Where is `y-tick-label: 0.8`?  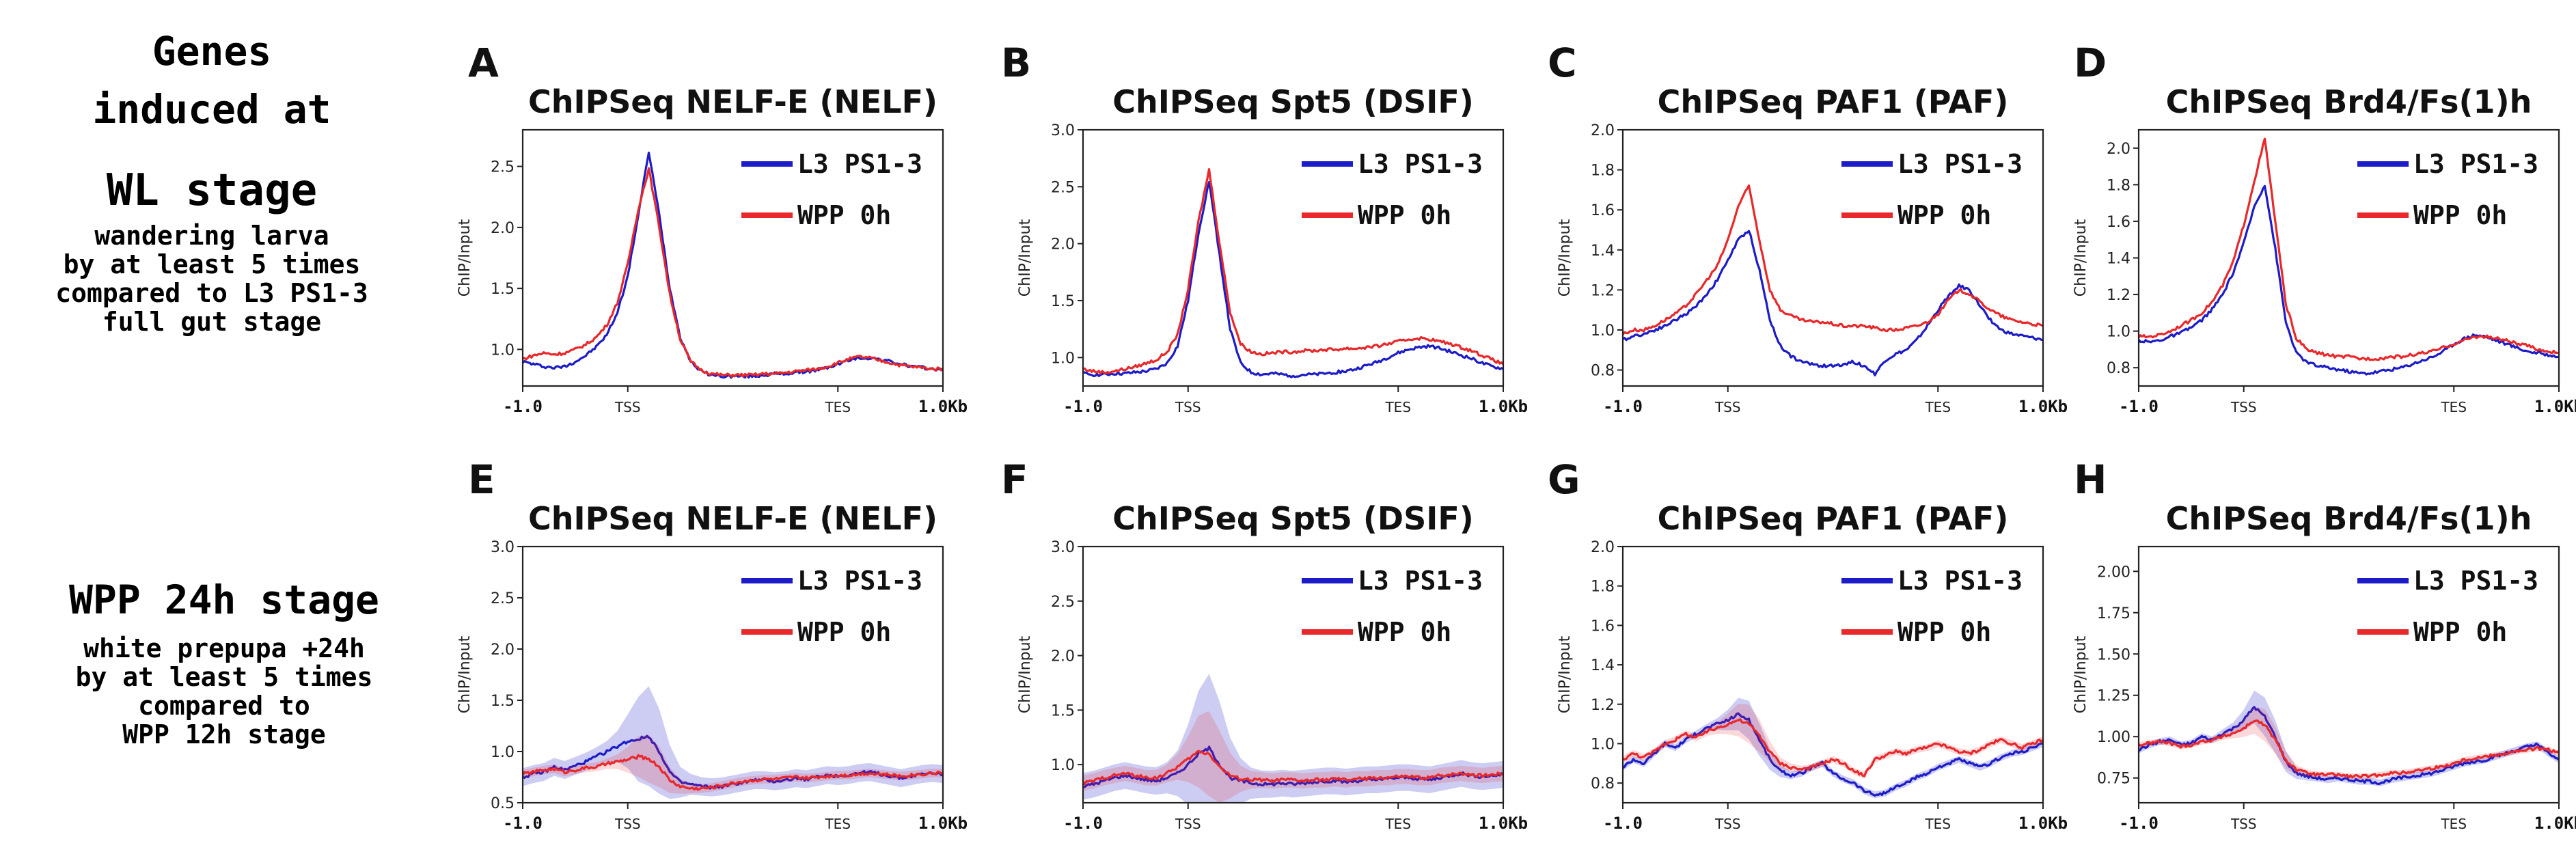 y-tick-label: 0.8 is located at coordinates (2118, 369).